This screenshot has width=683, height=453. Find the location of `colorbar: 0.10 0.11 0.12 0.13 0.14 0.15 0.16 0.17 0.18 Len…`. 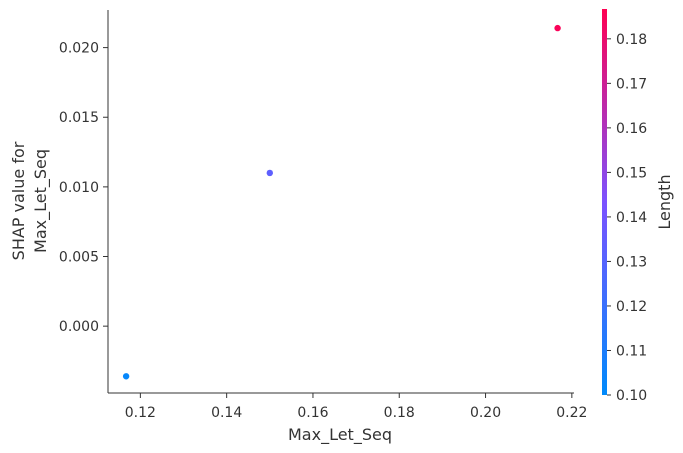

colorbar: 0.10 0.11 0.12 0.13 0.14 0.15 0.16 0.17 0.18 Len… is located at coordinates (638, 206).